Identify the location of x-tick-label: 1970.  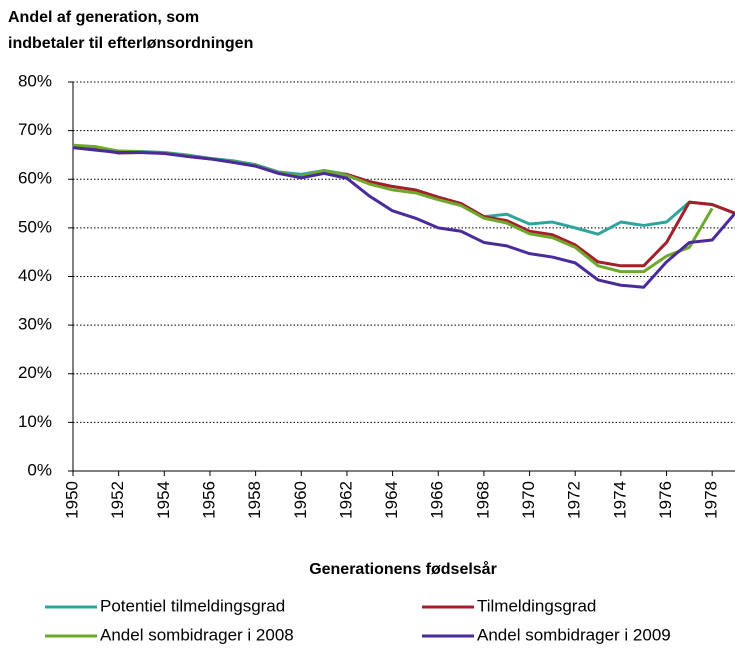
(528, 500).